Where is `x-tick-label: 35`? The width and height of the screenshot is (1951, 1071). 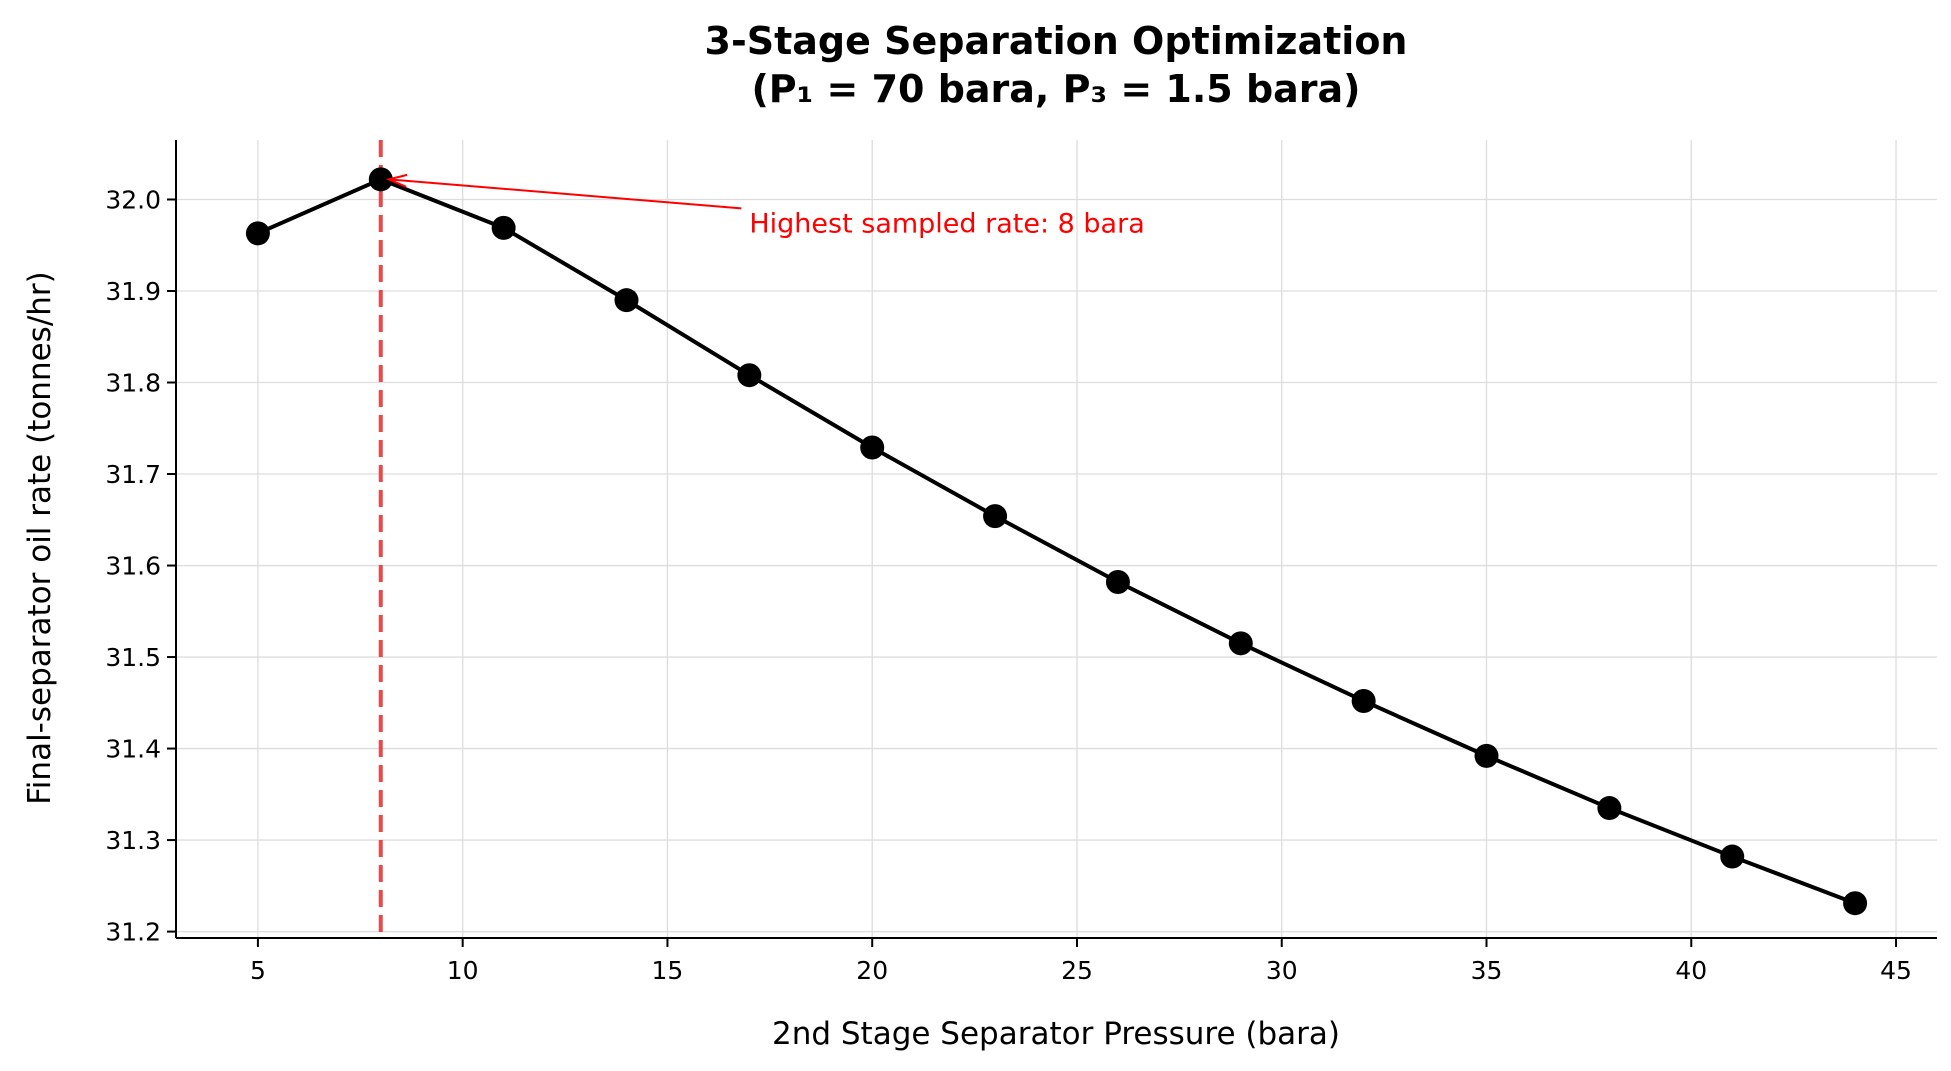 x-tick-label: 35 is located at coordinates (1487, 970).